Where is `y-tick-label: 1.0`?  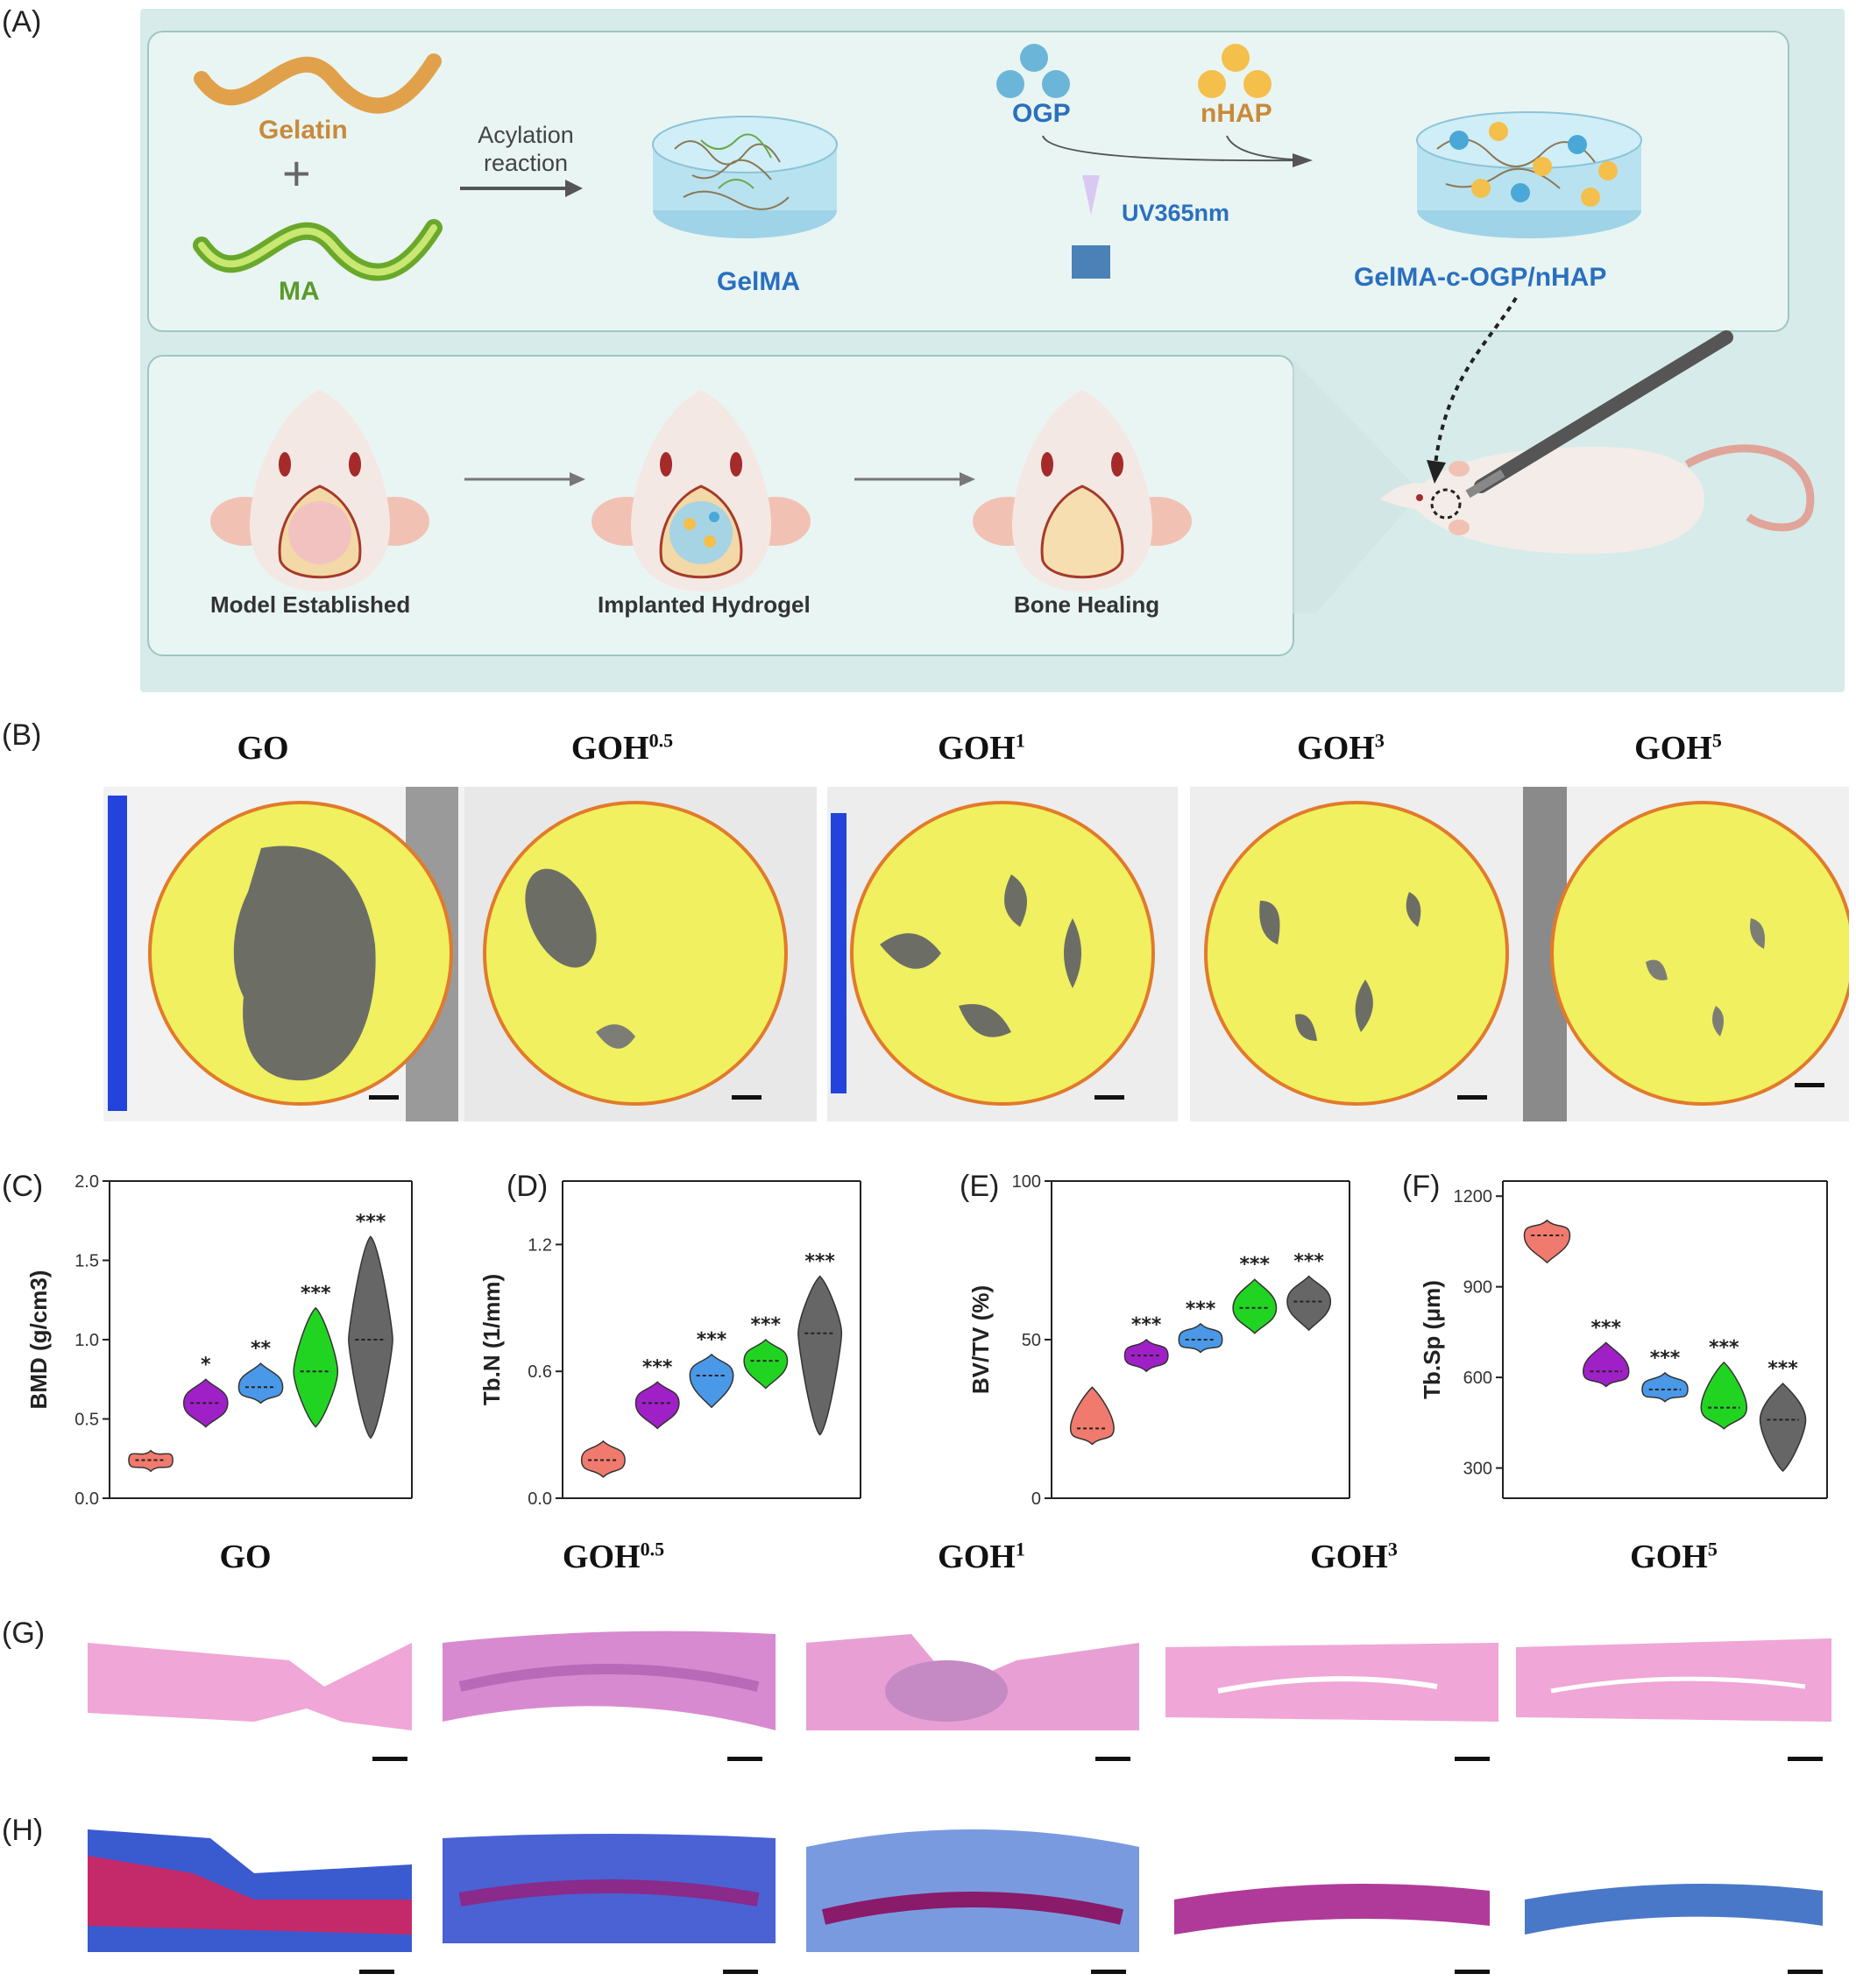
y-tick-label: 1.0 is located at coordinates (86, 1340).